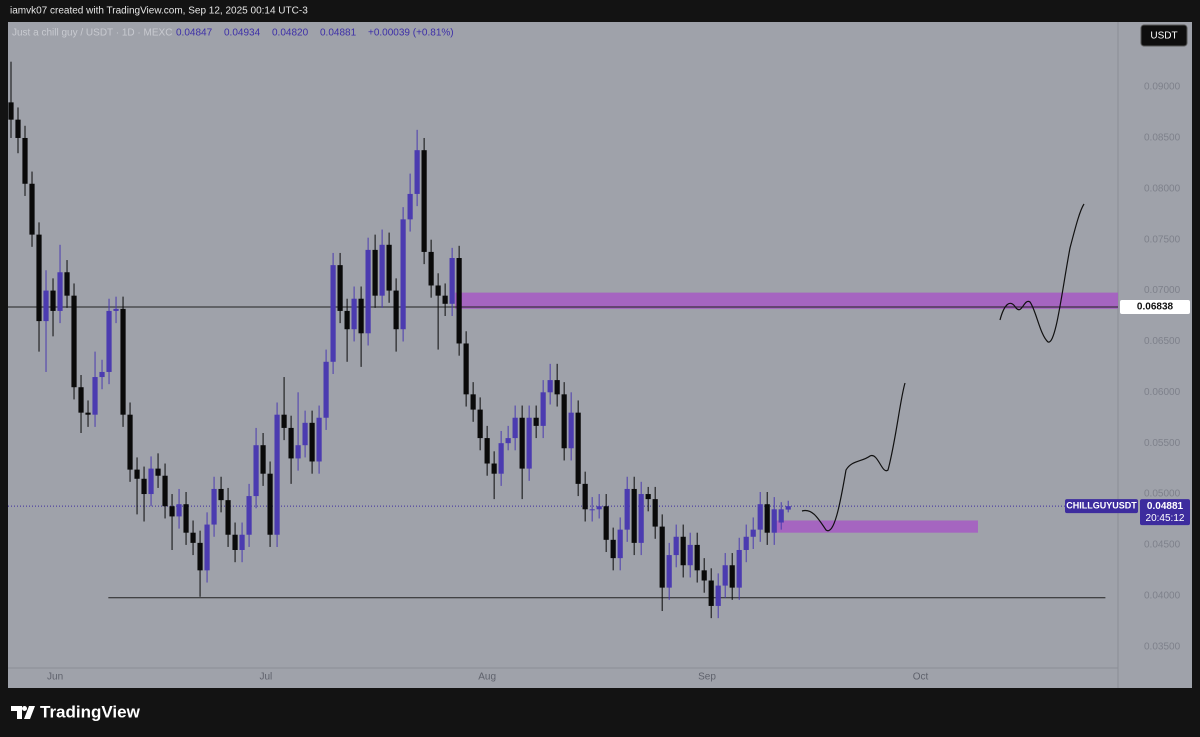  I want to click on currency: USDT, so click(1163, 36).